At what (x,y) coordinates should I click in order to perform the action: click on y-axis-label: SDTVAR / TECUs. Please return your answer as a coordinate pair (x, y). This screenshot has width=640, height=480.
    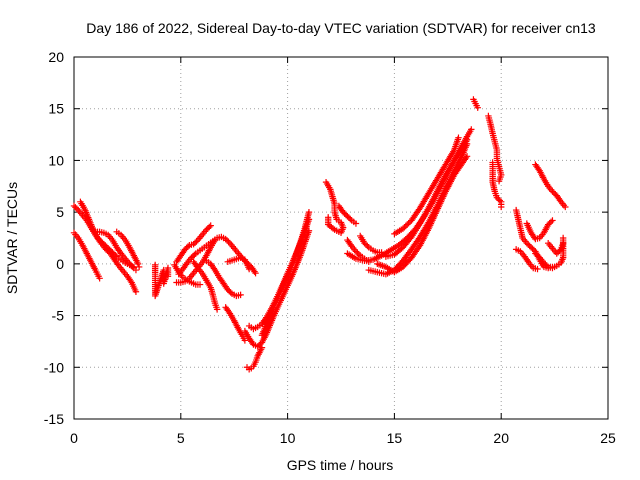
    Looking at the image, I should click on (12, 238).